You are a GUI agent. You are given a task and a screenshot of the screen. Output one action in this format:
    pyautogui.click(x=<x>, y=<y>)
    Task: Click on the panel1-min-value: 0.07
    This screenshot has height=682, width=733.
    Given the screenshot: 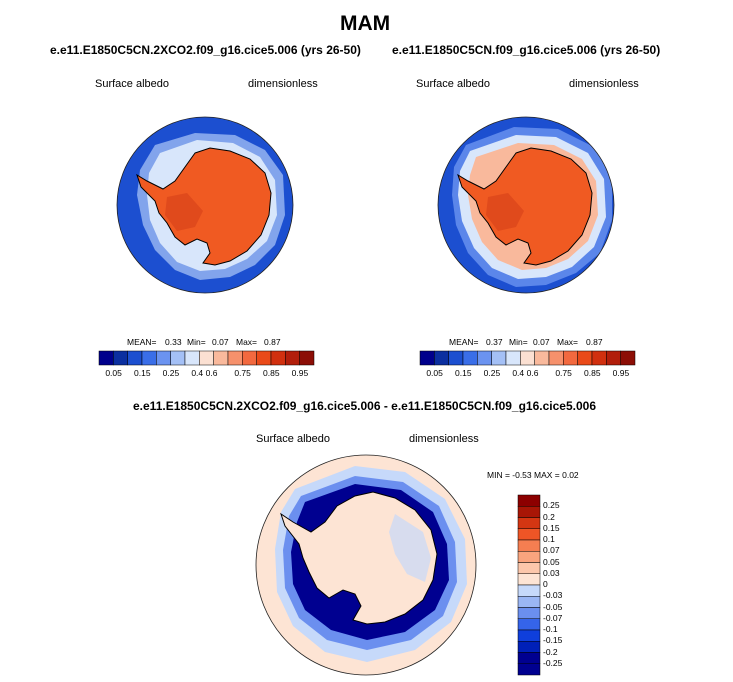 What is the action you would take?
    pyautogui.click(x=220, y=342)
    